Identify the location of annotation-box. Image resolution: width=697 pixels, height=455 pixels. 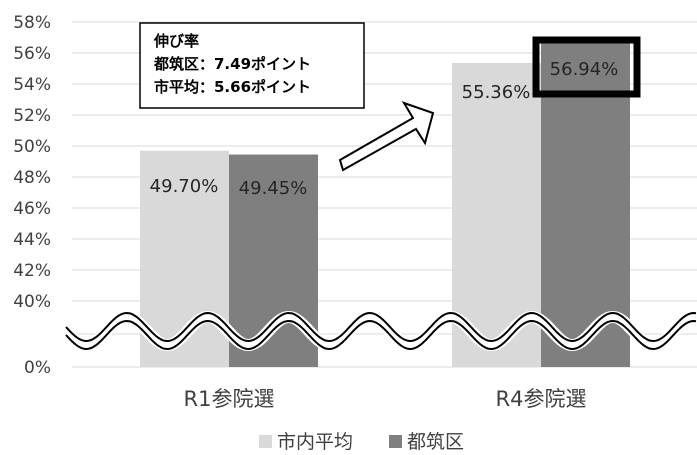
(252, 65).